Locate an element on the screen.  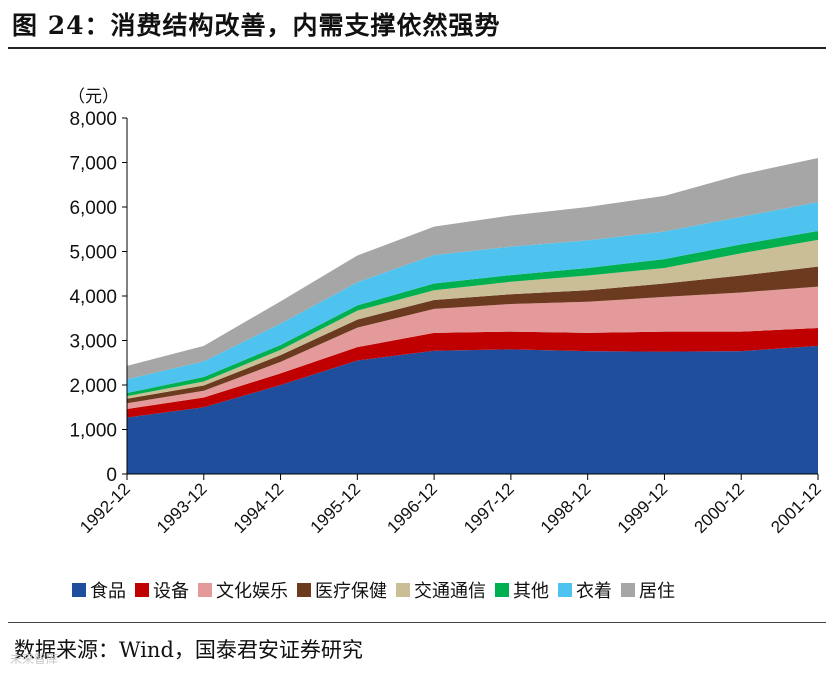
legend-label: 医疗保健 is located at coordinates (351, 591).